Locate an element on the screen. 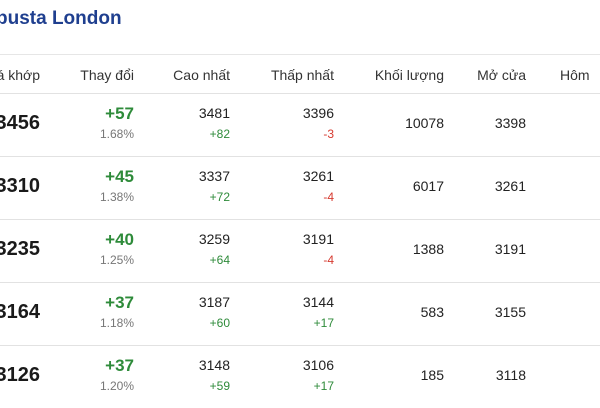  match-price: 3235 is located at coordinates (20, 249).